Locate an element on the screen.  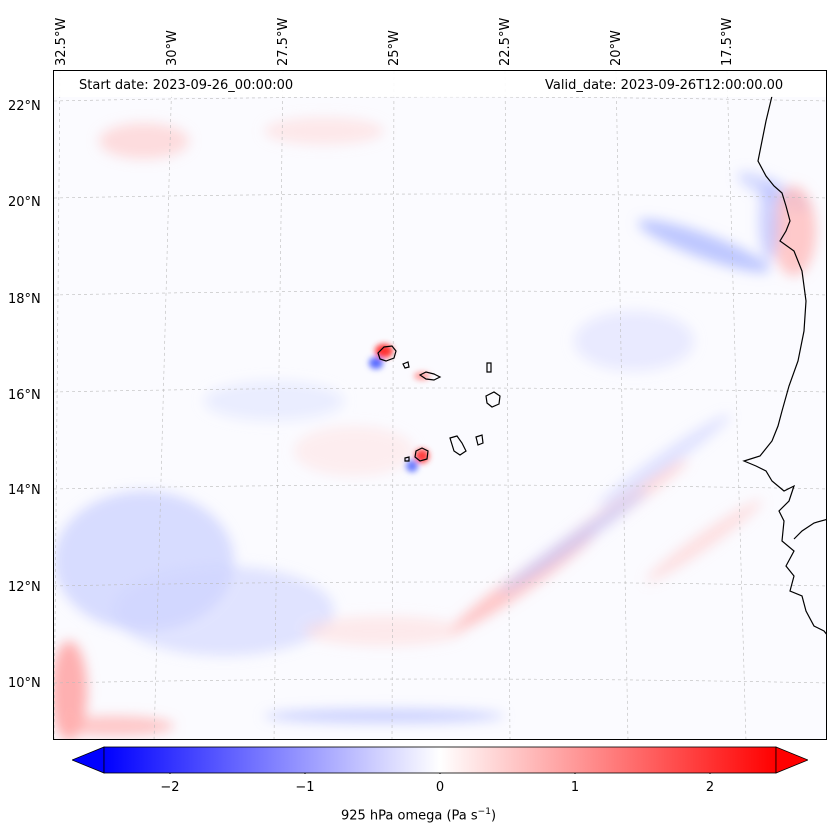
island-santo-antao is located at coordinates (387, 353).